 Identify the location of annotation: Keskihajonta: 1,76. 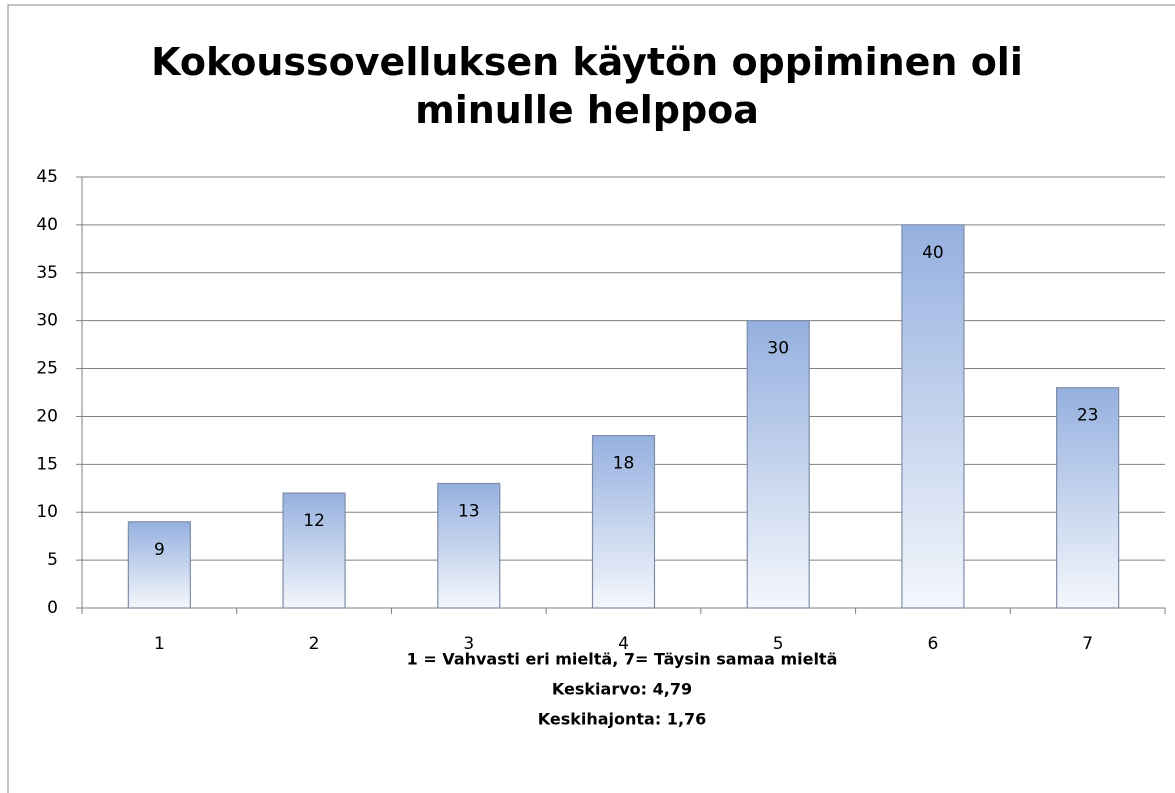
(622, 719).